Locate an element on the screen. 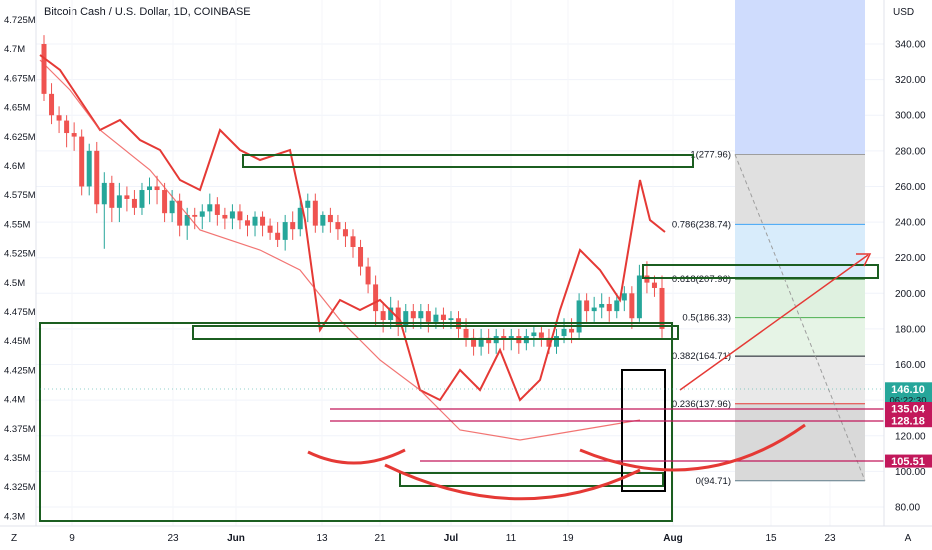 The width and height of the screenshot is (932, 550). projection-arrowhead is located at coordinates (864, 260).